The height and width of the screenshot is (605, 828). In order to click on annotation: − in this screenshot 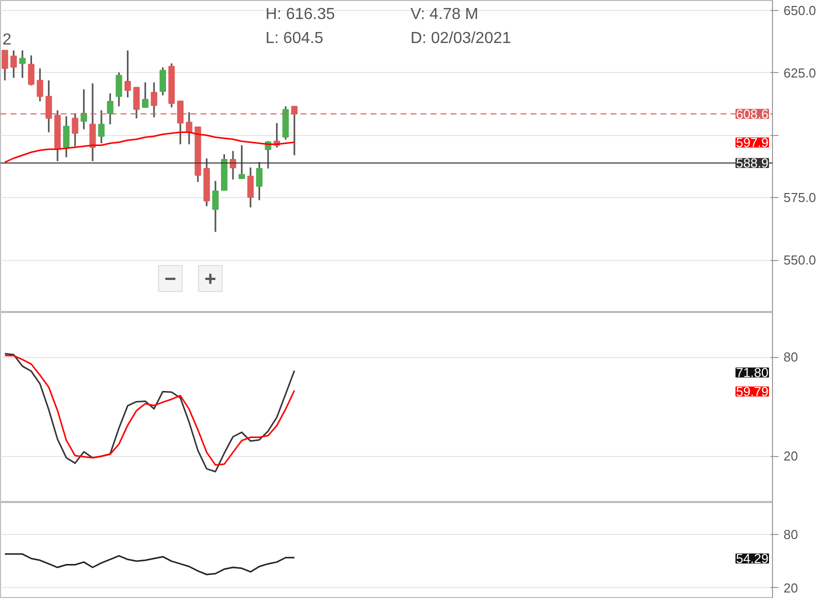, I will do `click(170, 279)`.